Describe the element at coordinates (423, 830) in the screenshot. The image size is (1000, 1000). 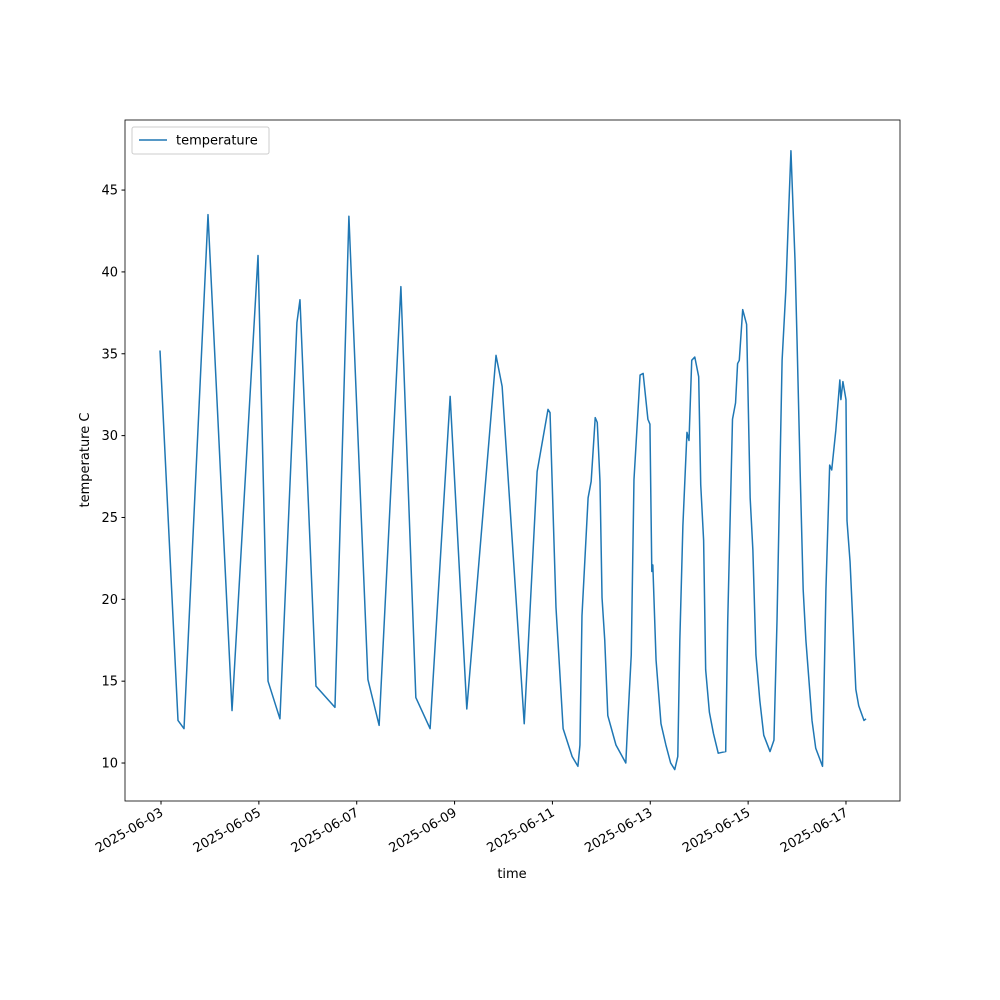
I see `x-tick-label: 2025-06-09` at that location.